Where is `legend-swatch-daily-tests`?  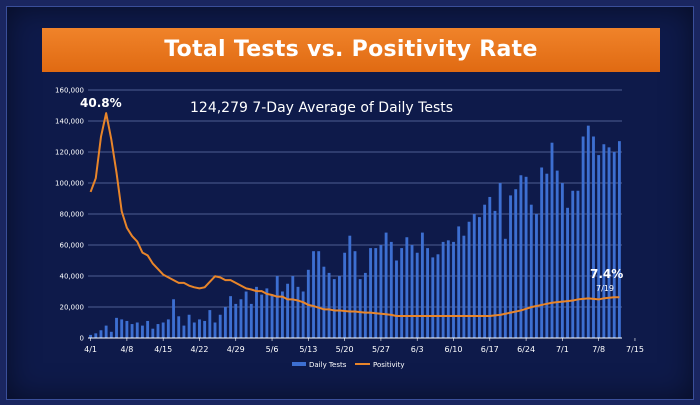 legend-swatch-daily-tests is located at coordinates (299, 364).